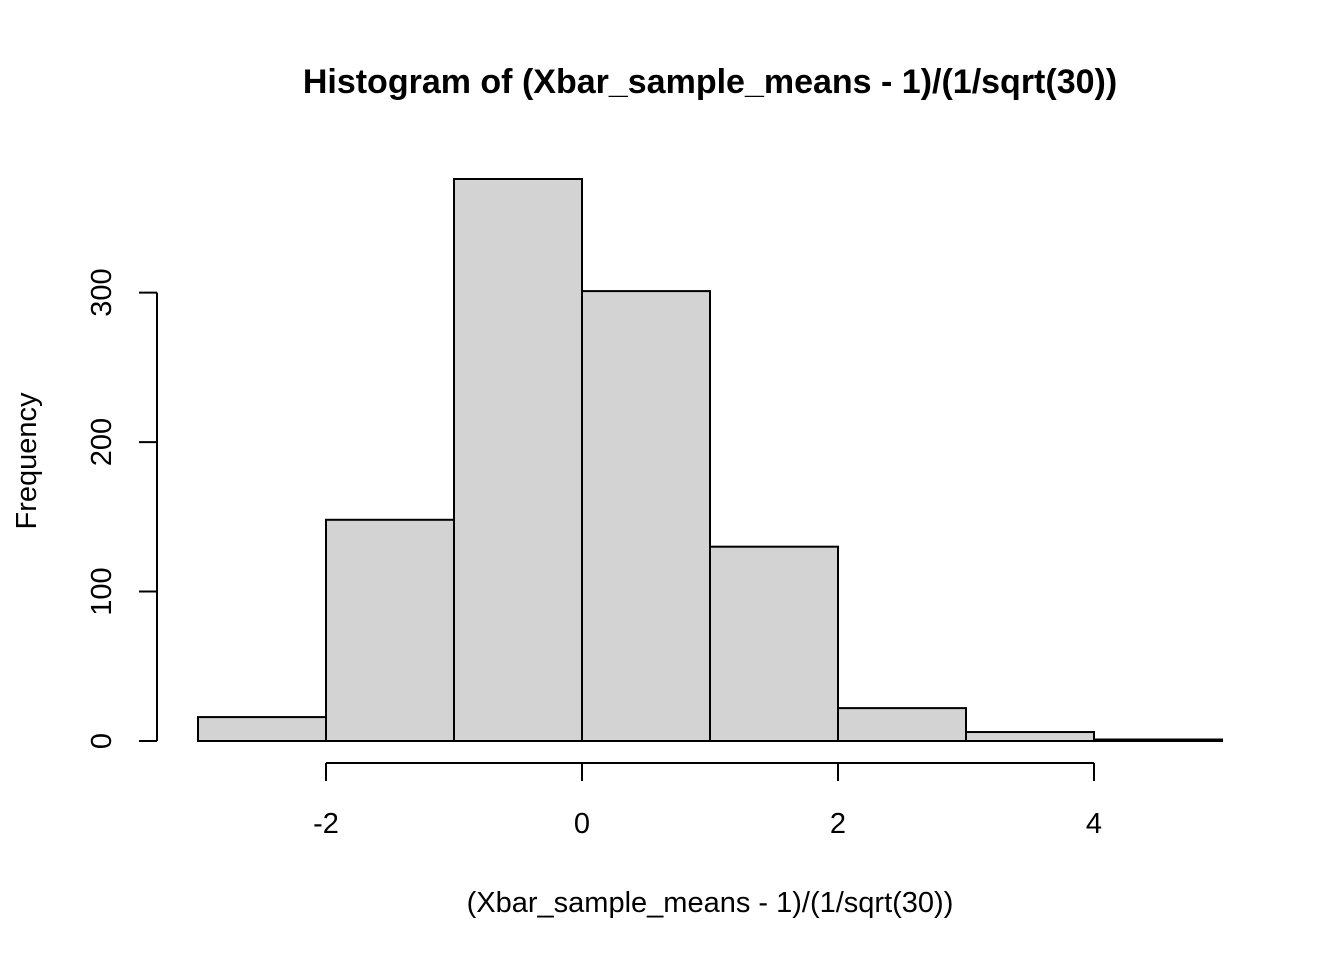 The width and height of the screenshot is (1344, 960). What do you see at coordinates (122, 508) in the screenshot?
I see `y-axis: 0 100 200 300` at bounding box center [122, 508].